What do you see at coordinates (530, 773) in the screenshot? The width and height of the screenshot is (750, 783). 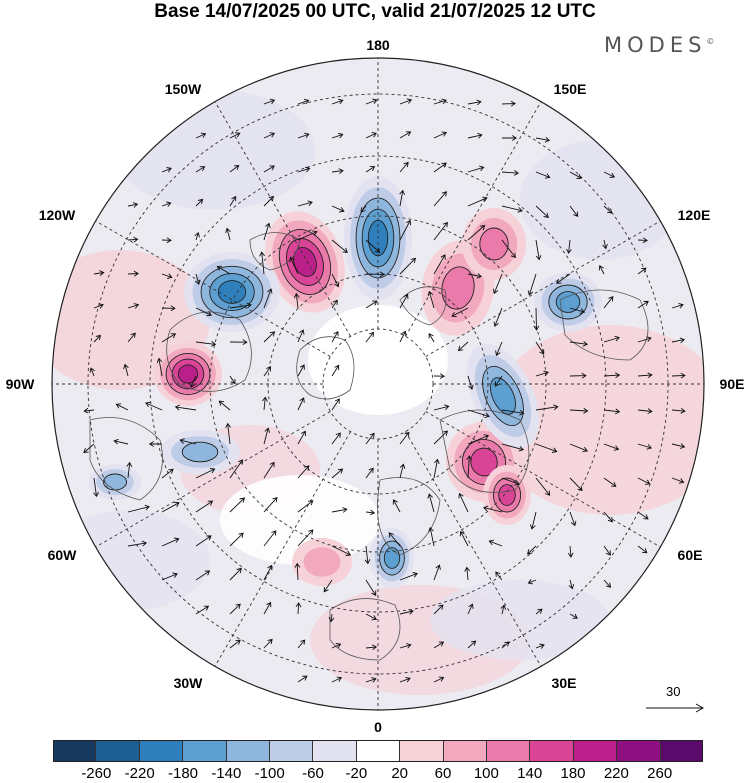 I see `colorbar-tick-label: 140` at bounding box center [530, 773].